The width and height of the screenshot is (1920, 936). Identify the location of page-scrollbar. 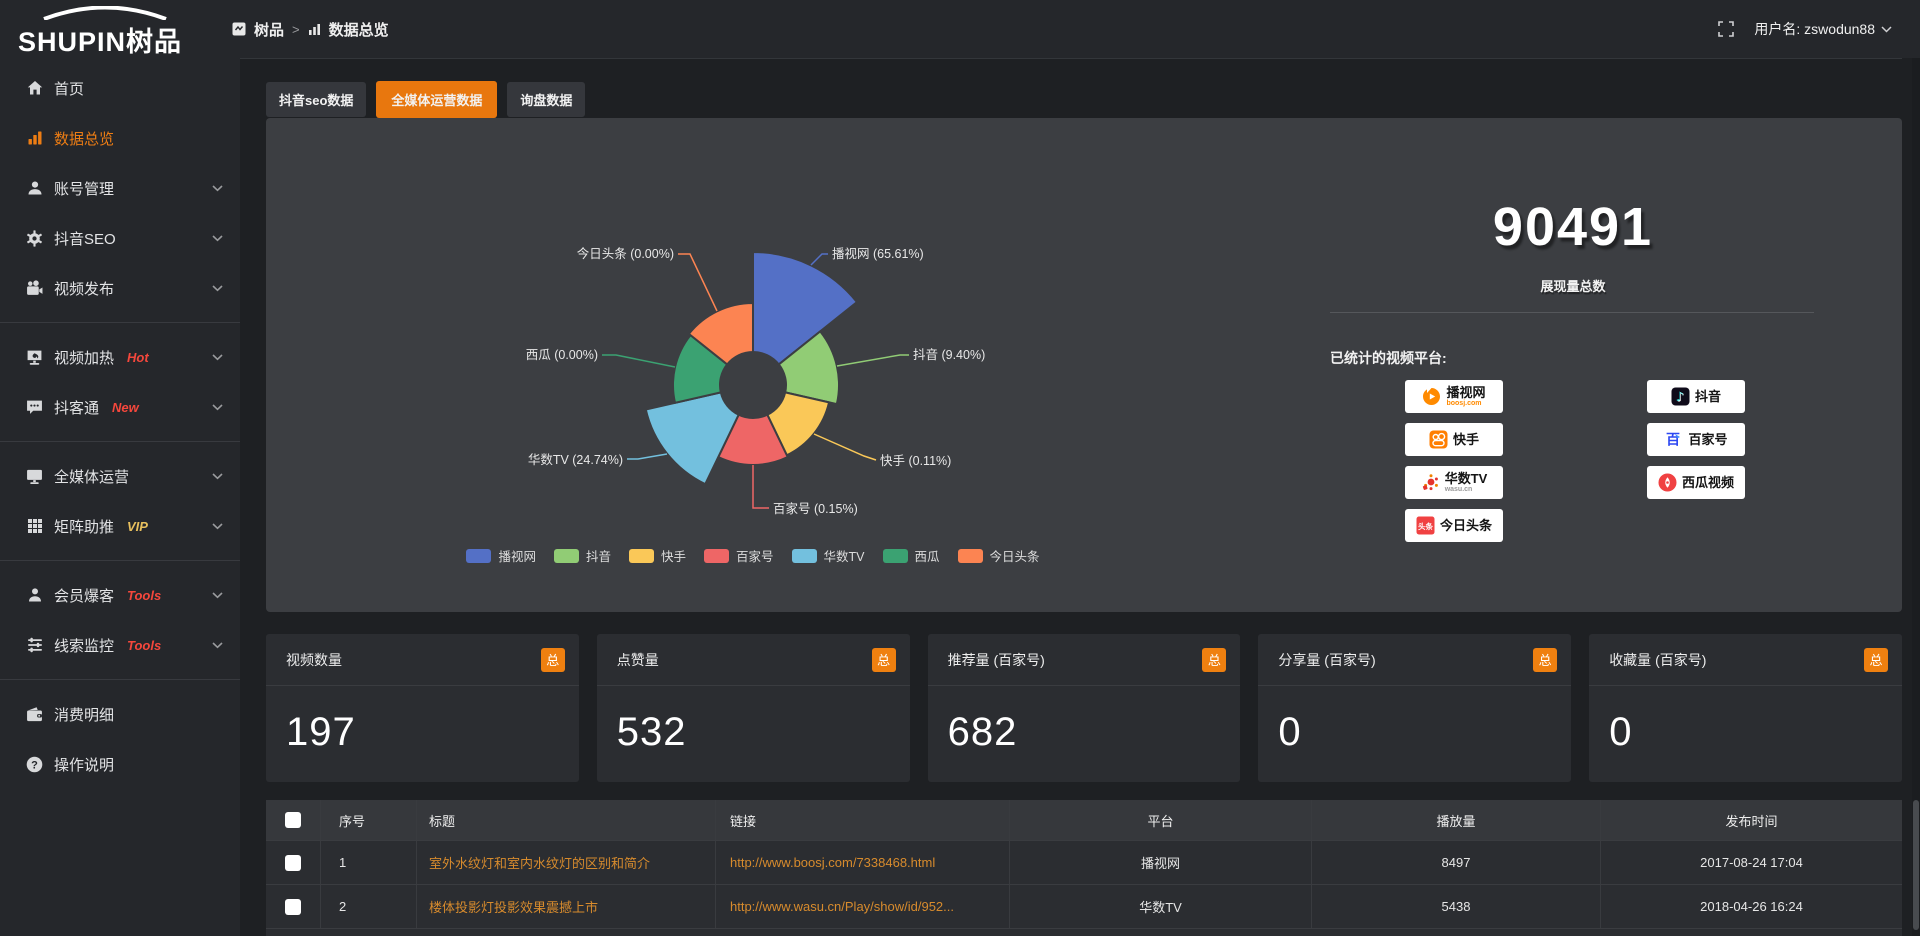
(1916, 497).